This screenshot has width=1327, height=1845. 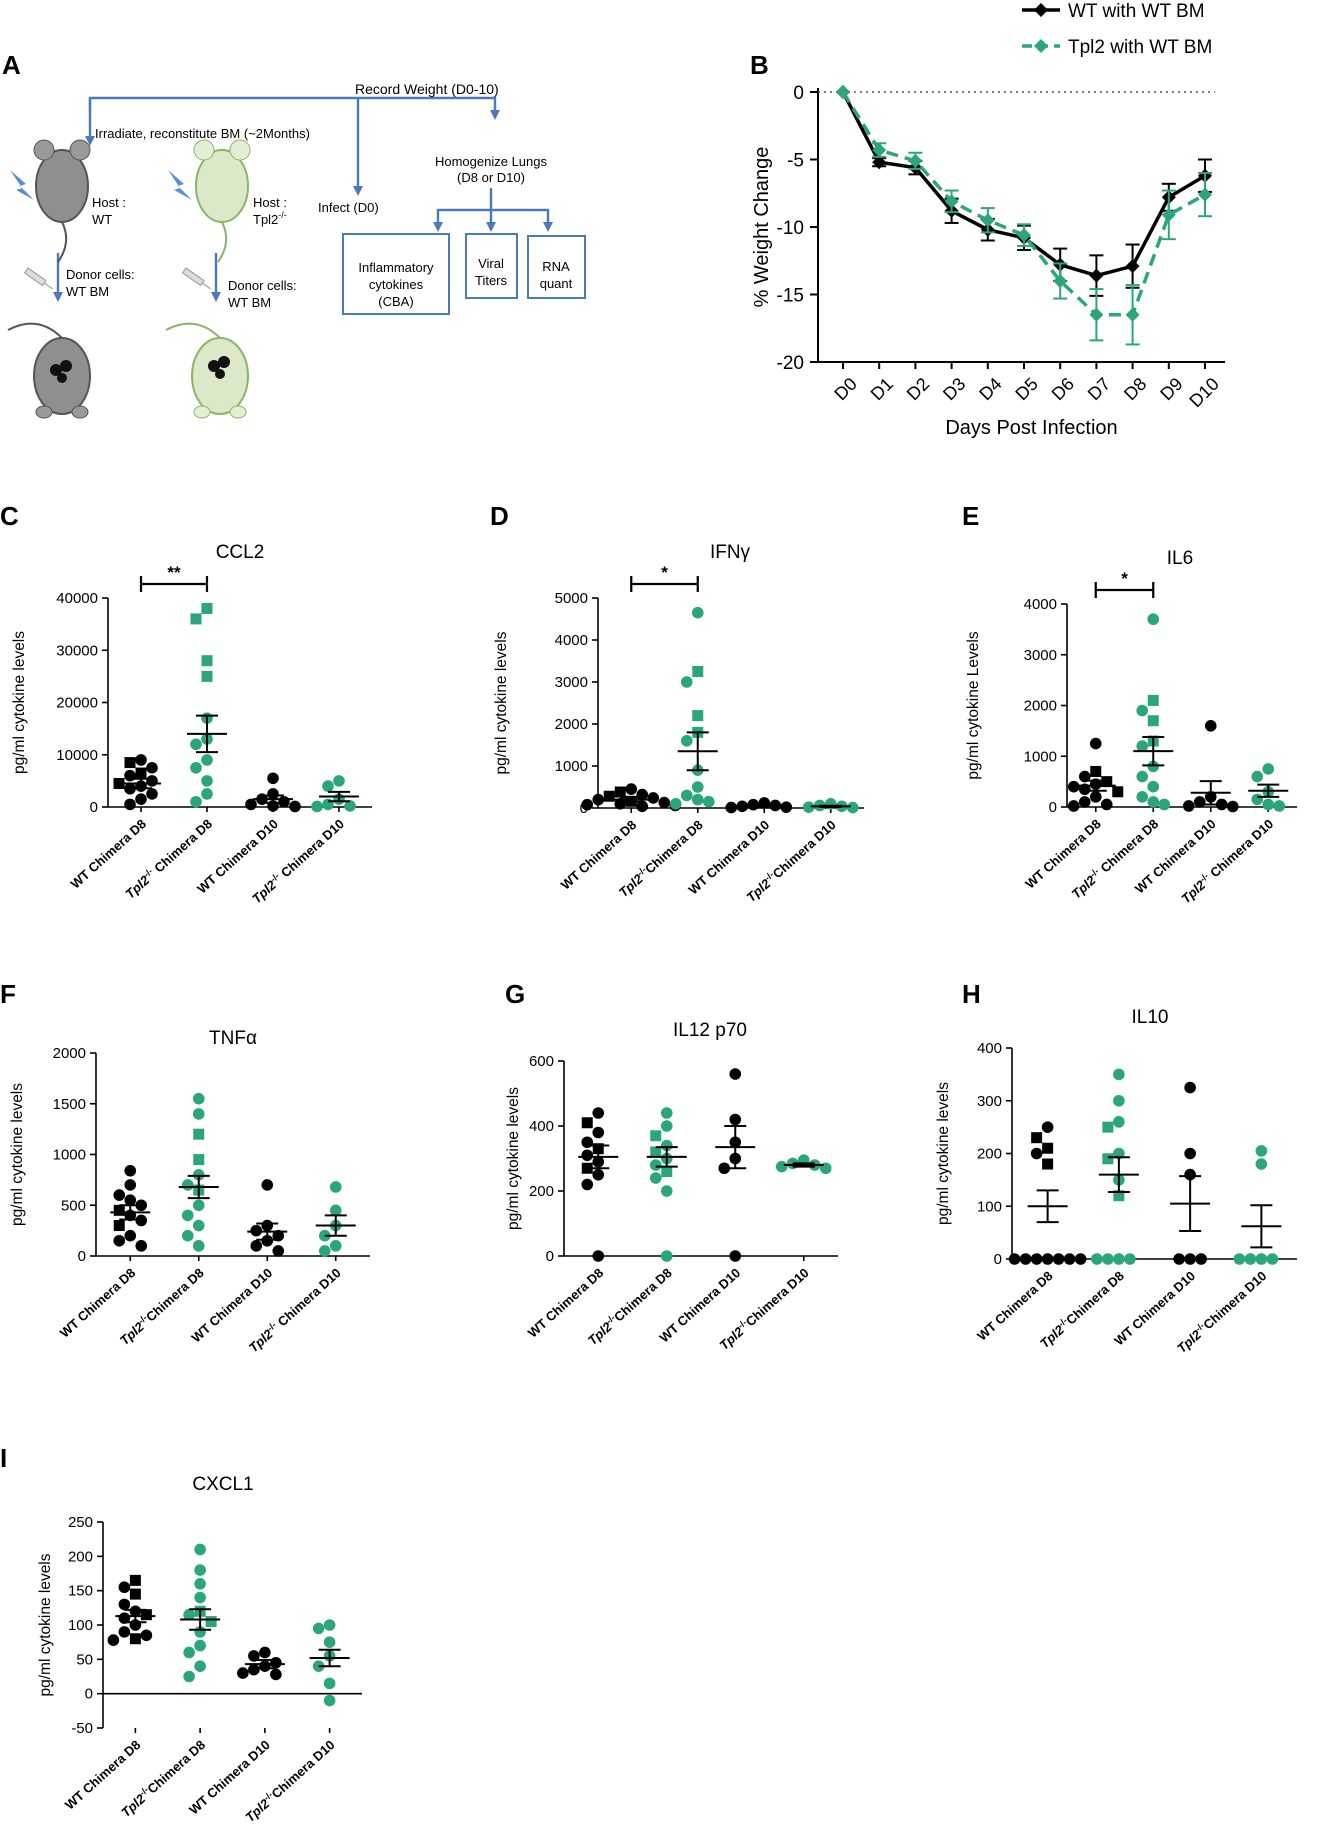 I want to click on box-inflammatory-line-1: Inflammatory, so click(x=396, y=267).